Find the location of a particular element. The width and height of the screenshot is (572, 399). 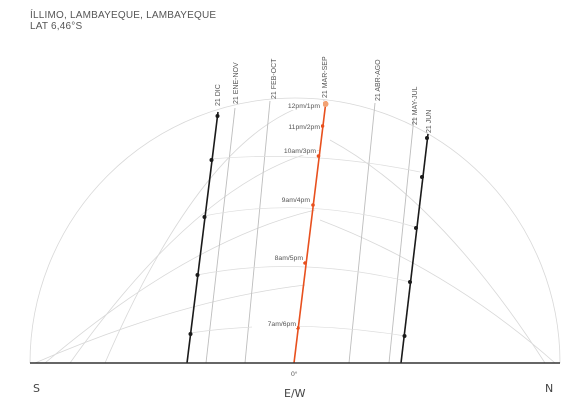

zero-label: 0° is located at coordinates (294, 374).